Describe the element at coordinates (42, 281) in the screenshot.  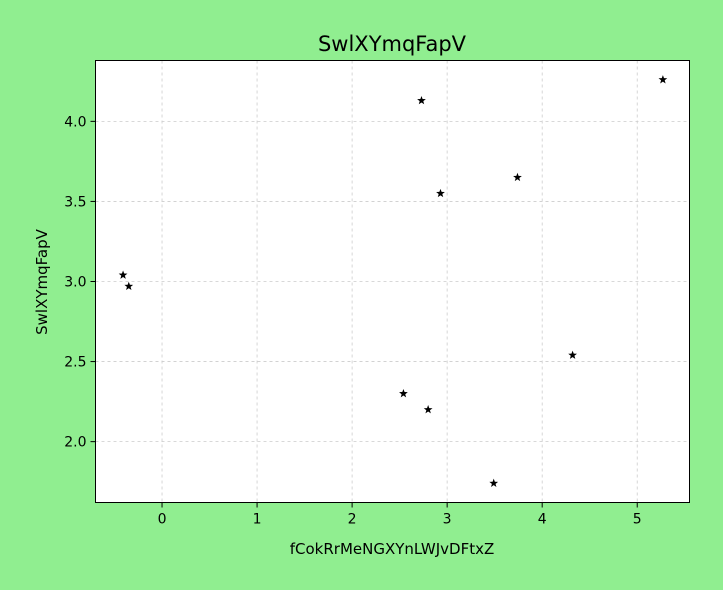
I see `y-axis-label: SwlXYmqFapV` at that location.